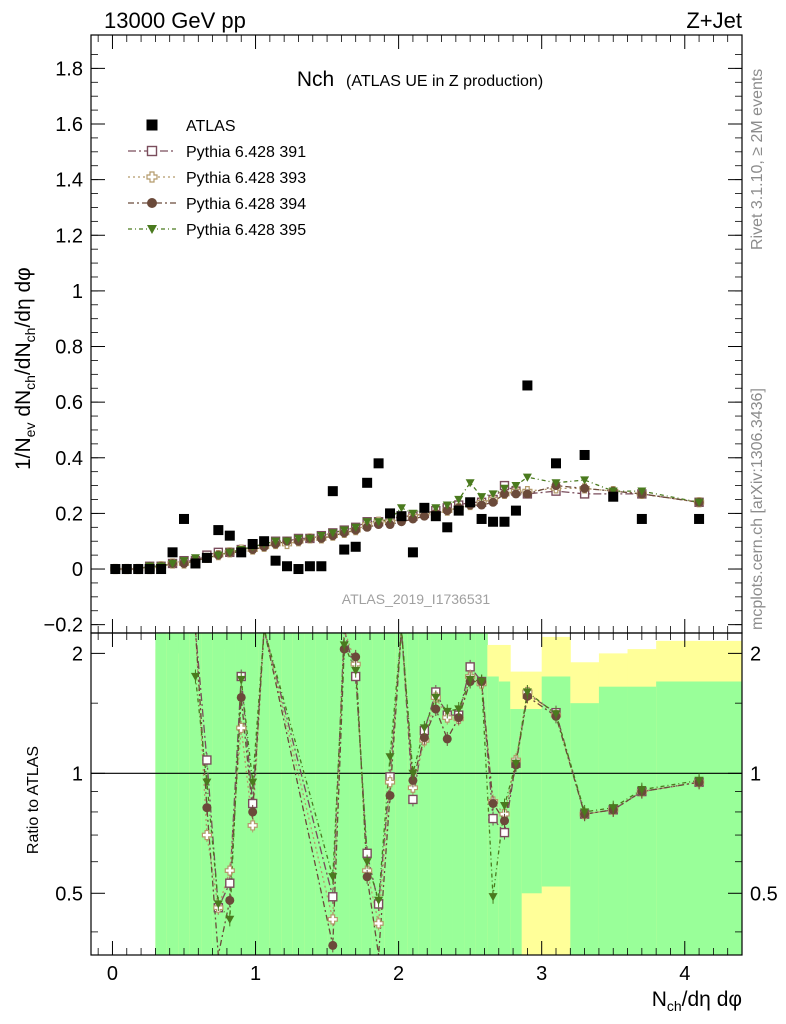 This screenshot has height=1024, width=786. Describe the element at coordinates (69, 236) in the screenshot. I see `main-y-tick-label: 1.2` at that location.